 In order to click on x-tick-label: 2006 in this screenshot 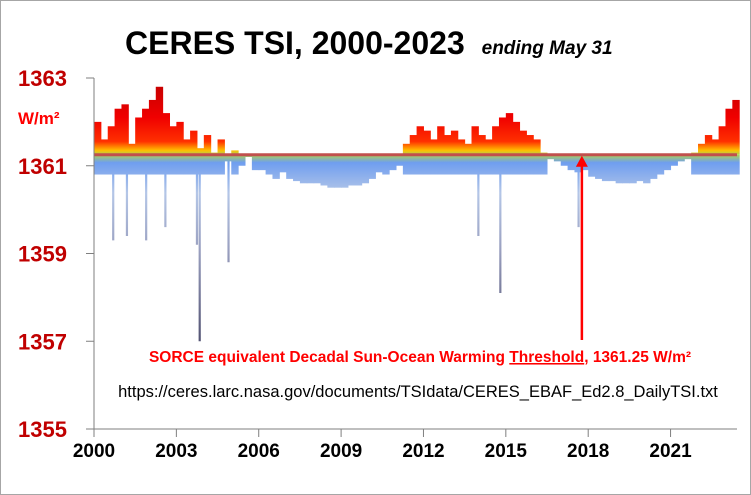, I will do `click(259, 451)`.